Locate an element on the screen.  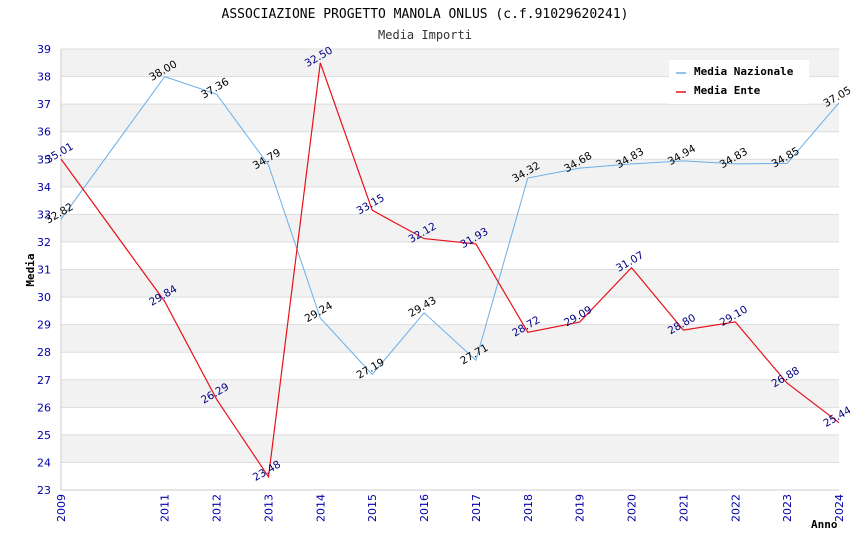
y-axis-label: Media is located at coordinates (30, 269).